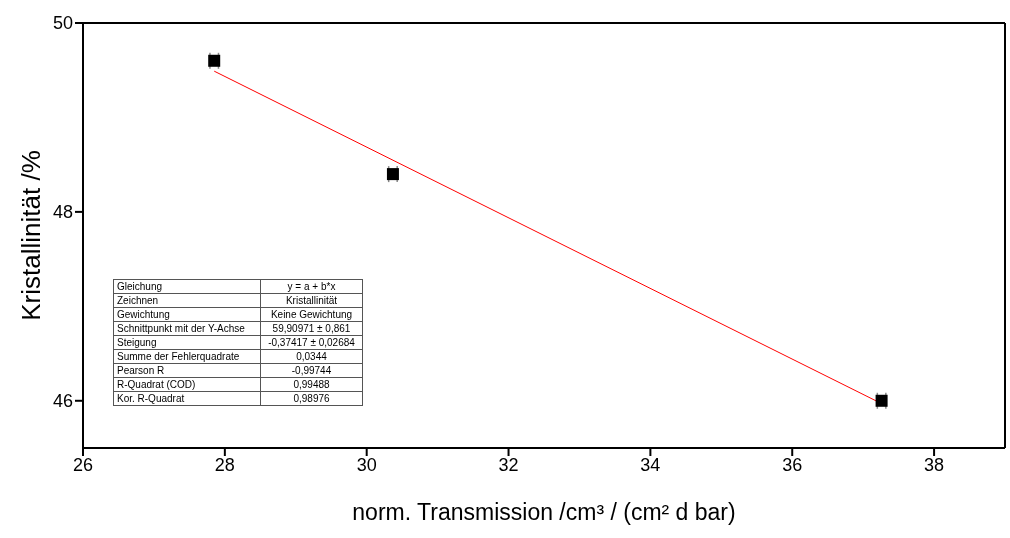 This screenshot has width=1010, height=538. I want to click on annotation: 0,0344, so click(311, 356).